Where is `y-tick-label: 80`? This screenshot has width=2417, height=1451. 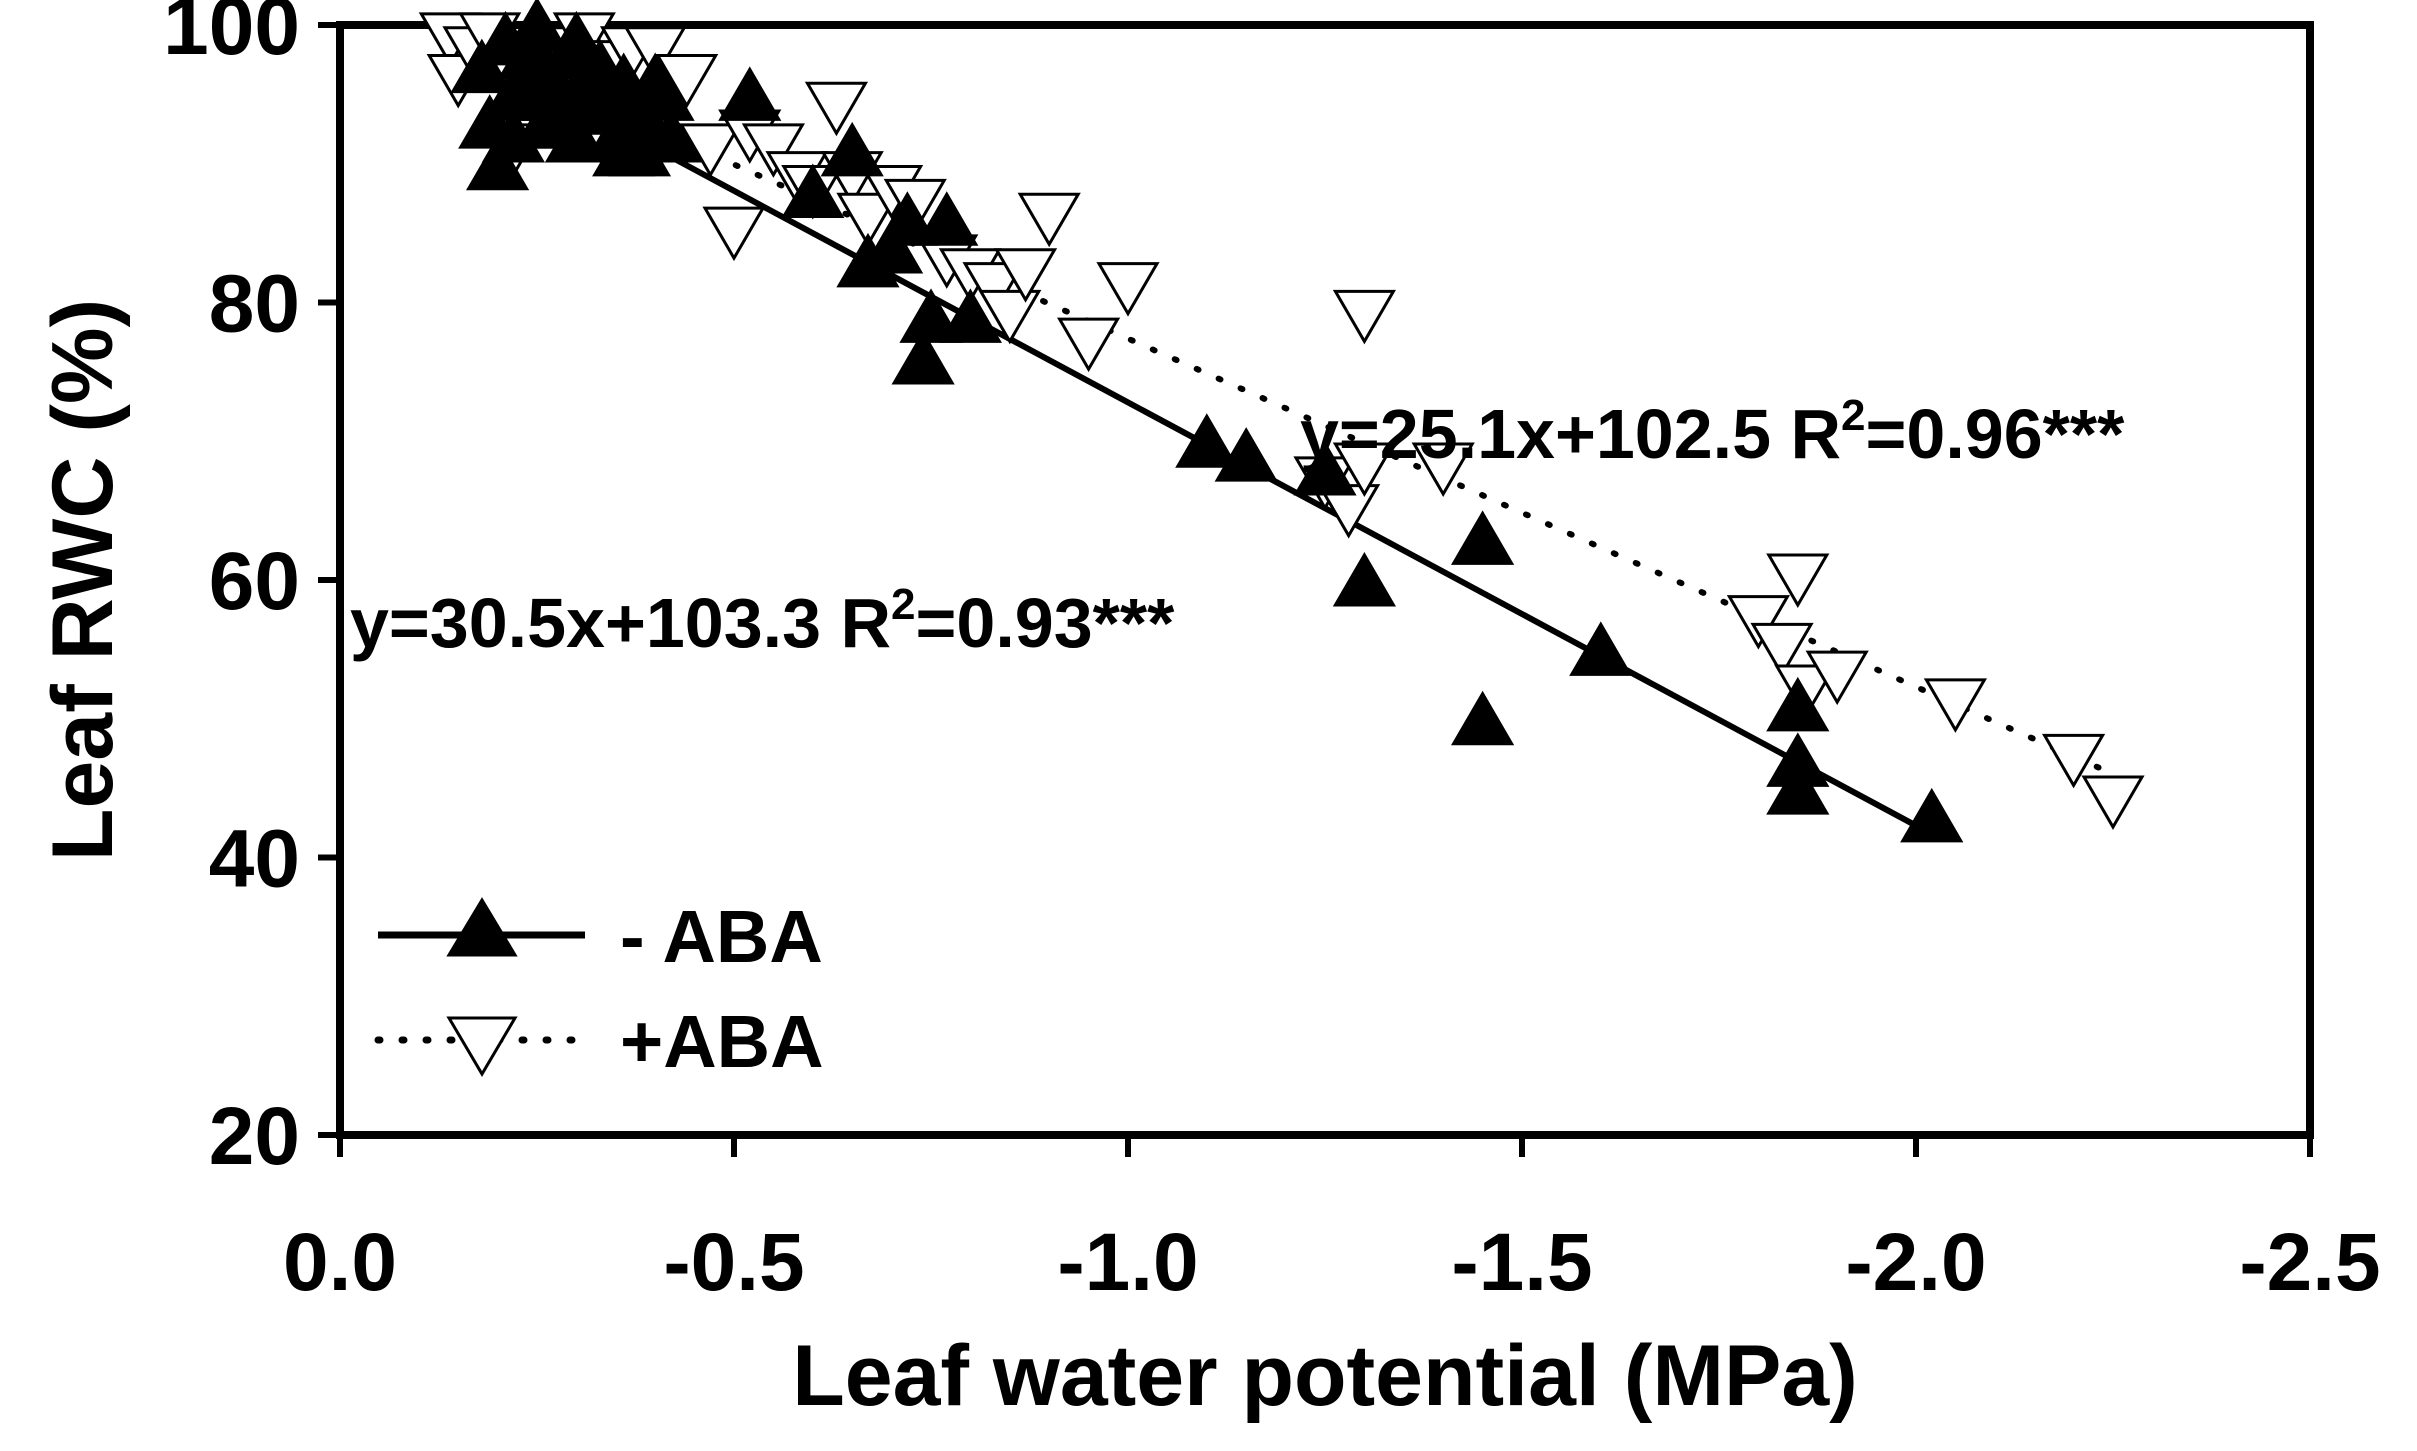
y-tick-label: 80 is located at coordinates (254, 304).